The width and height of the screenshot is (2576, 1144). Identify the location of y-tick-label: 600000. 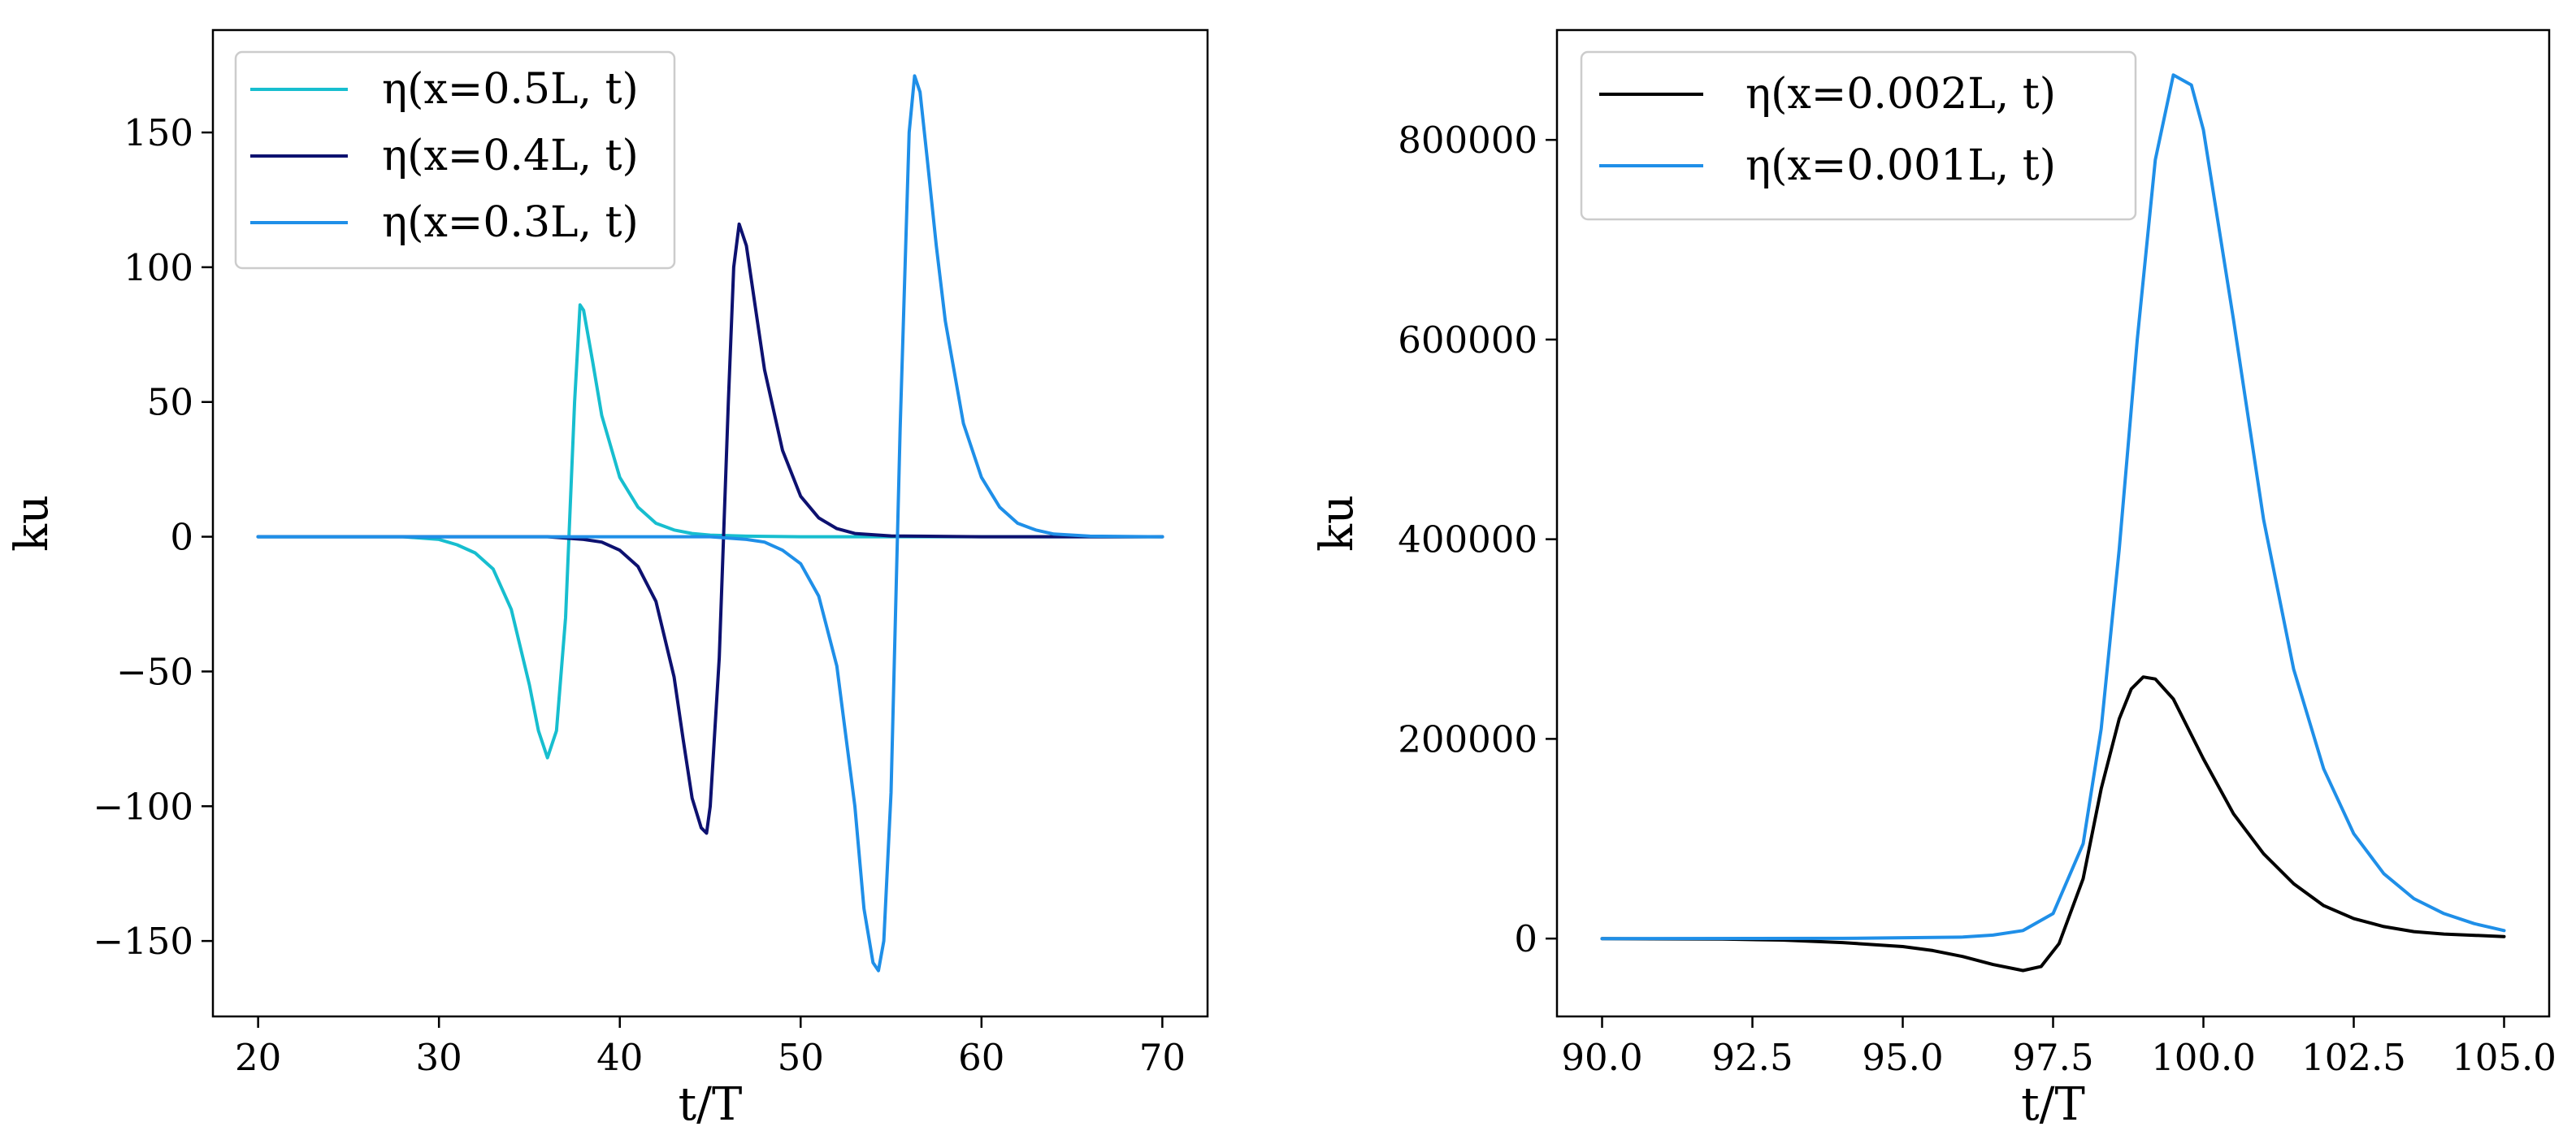
(1467, 340).